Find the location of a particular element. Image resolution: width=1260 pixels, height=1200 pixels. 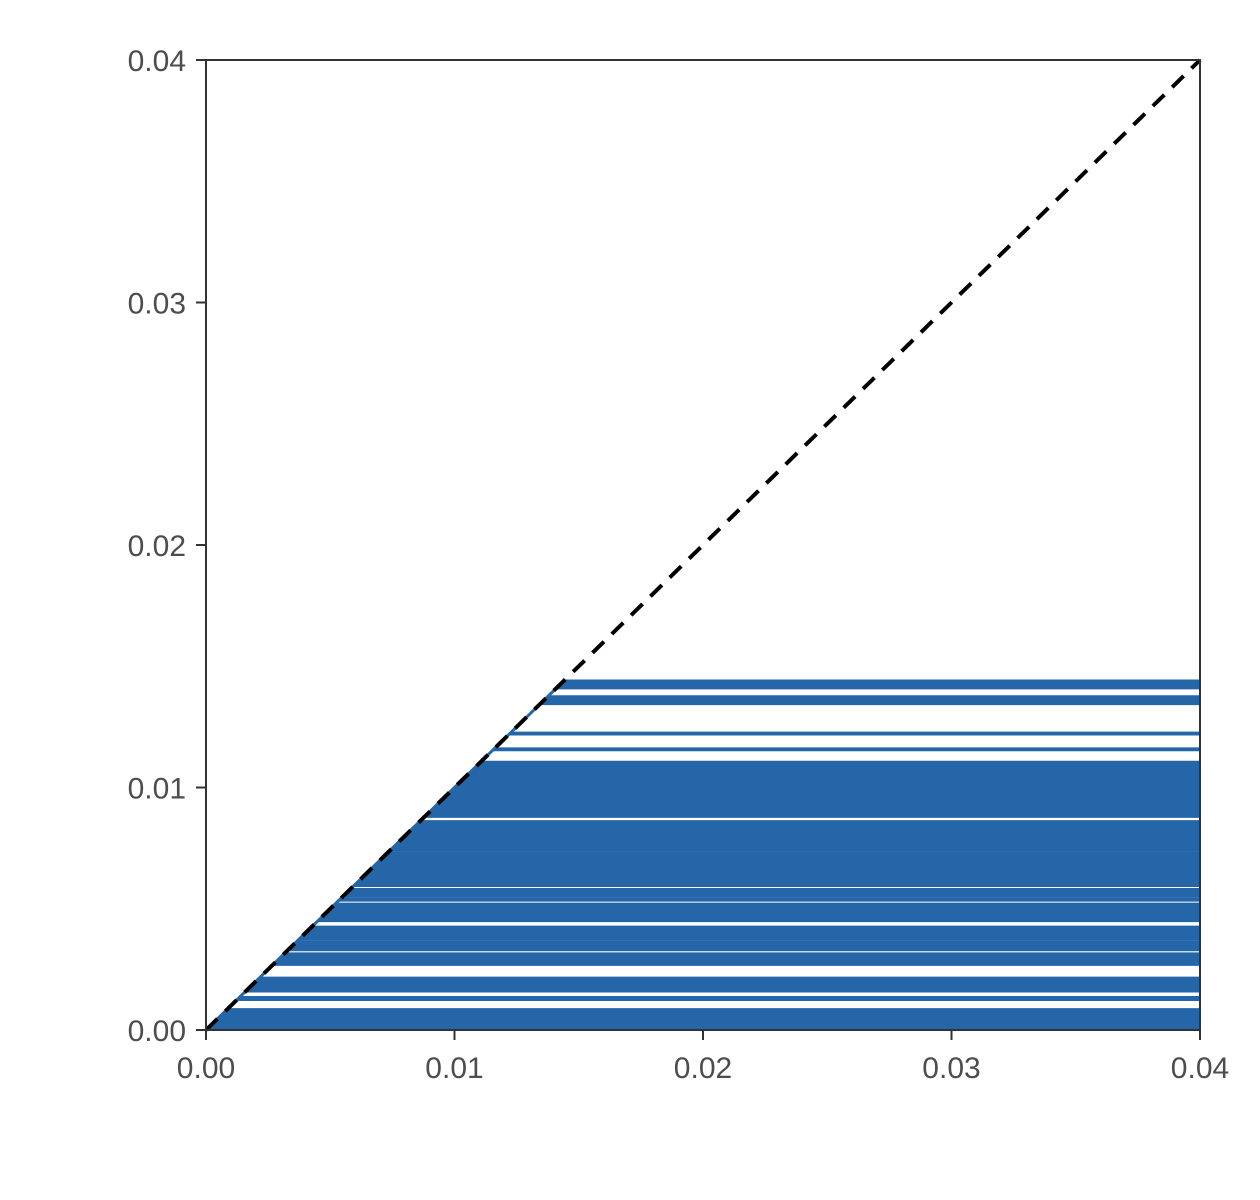

y-tick-label-0: 0.00 is located at coordinates (157, 1031).